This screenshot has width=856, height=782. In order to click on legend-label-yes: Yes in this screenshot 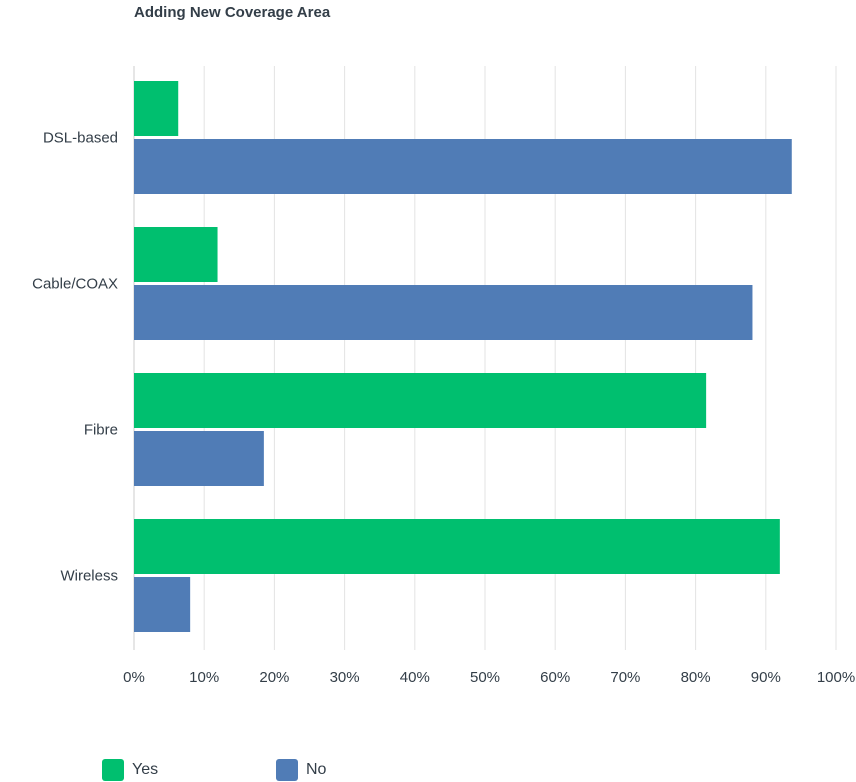, I will do `click(145, 769)`.